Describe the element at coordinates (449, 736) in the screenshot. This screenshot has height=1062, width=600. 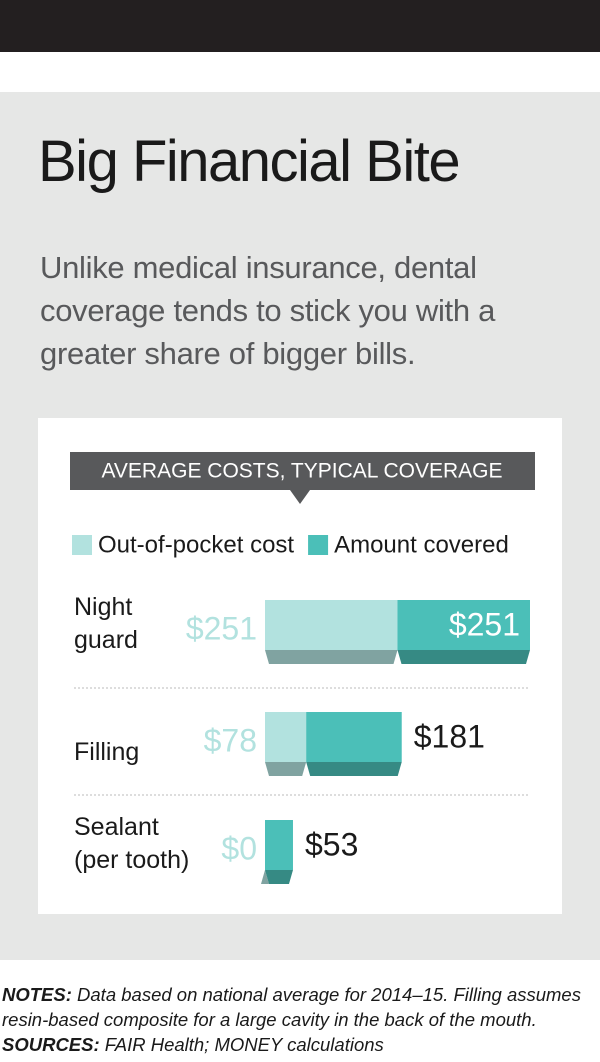
I see `value-label: $181` at that location.